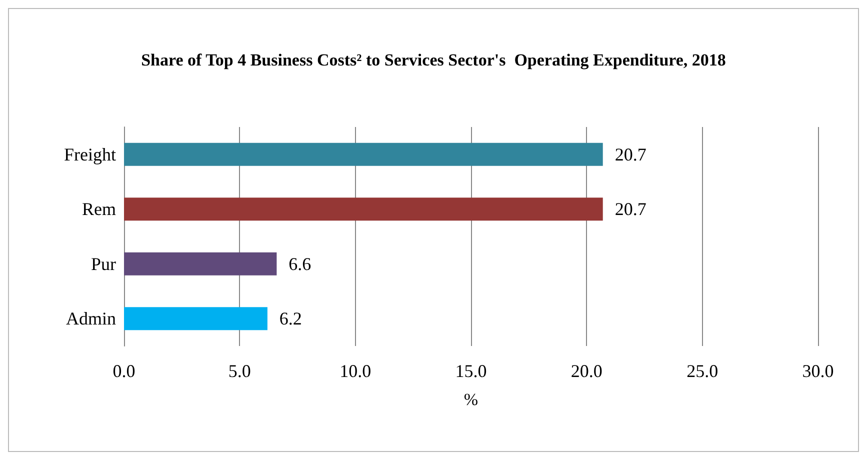 The width and height of the screenshot is (867, 460). Describe the element at coordinates (124, 371) in the screenshot. I see `x-tick-label: 0.0` at that location.